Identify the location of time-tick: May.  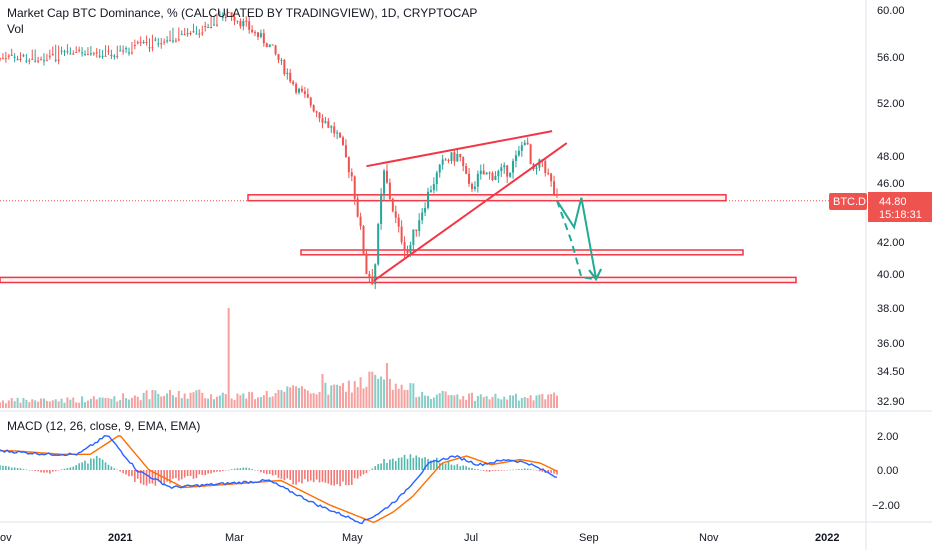
(352, 538).